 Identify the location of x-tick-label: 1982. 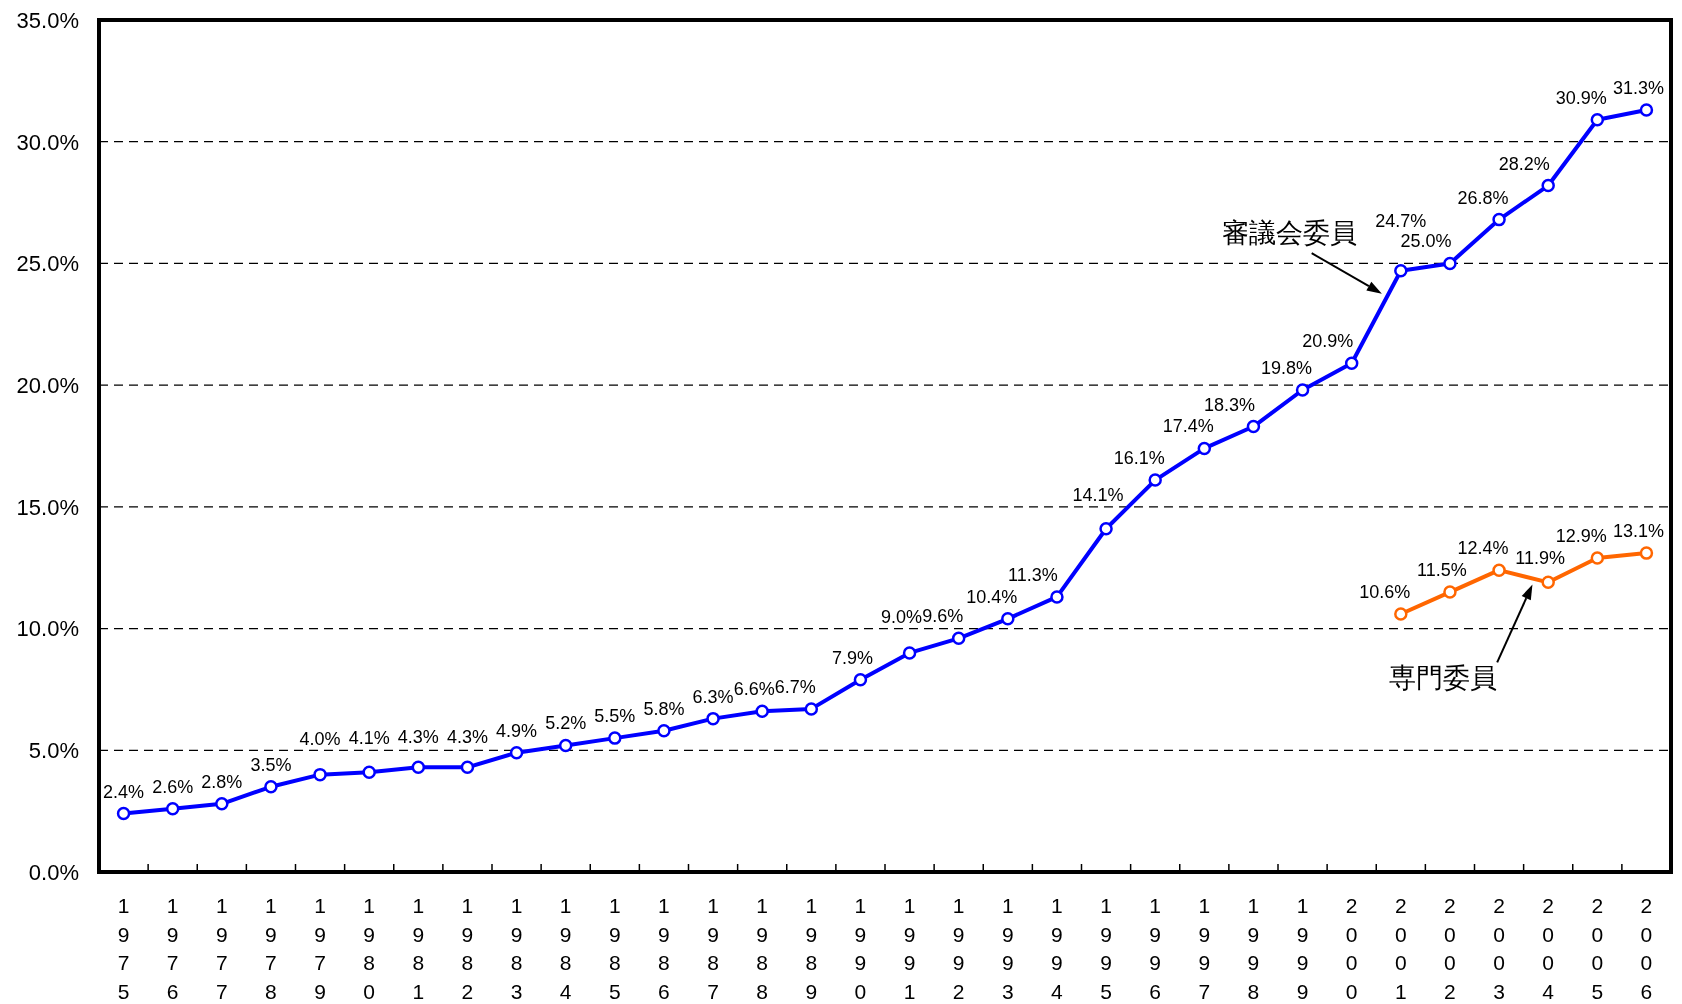
(467, 948).